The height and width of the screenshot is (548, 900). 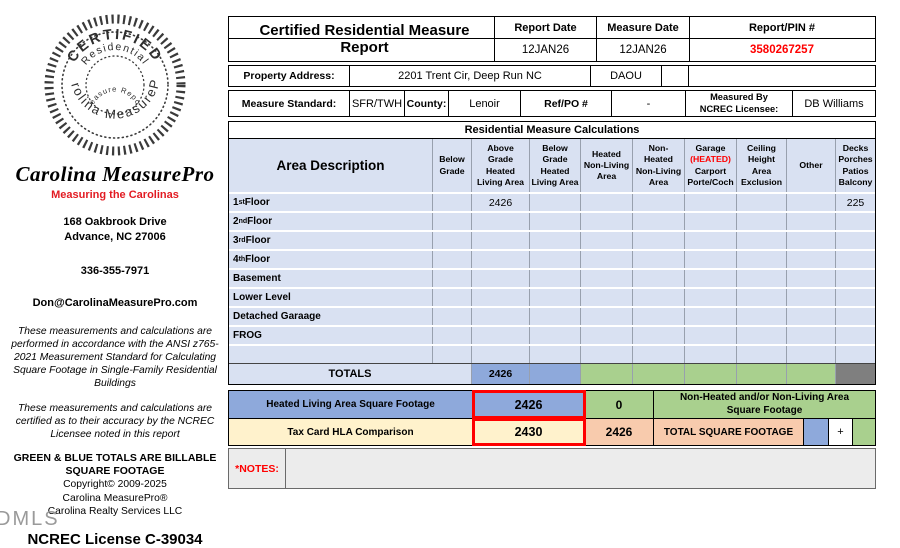 I want to click on measured-by-label: Measured By NCREC Licensee:, so click(x=739, y=103).